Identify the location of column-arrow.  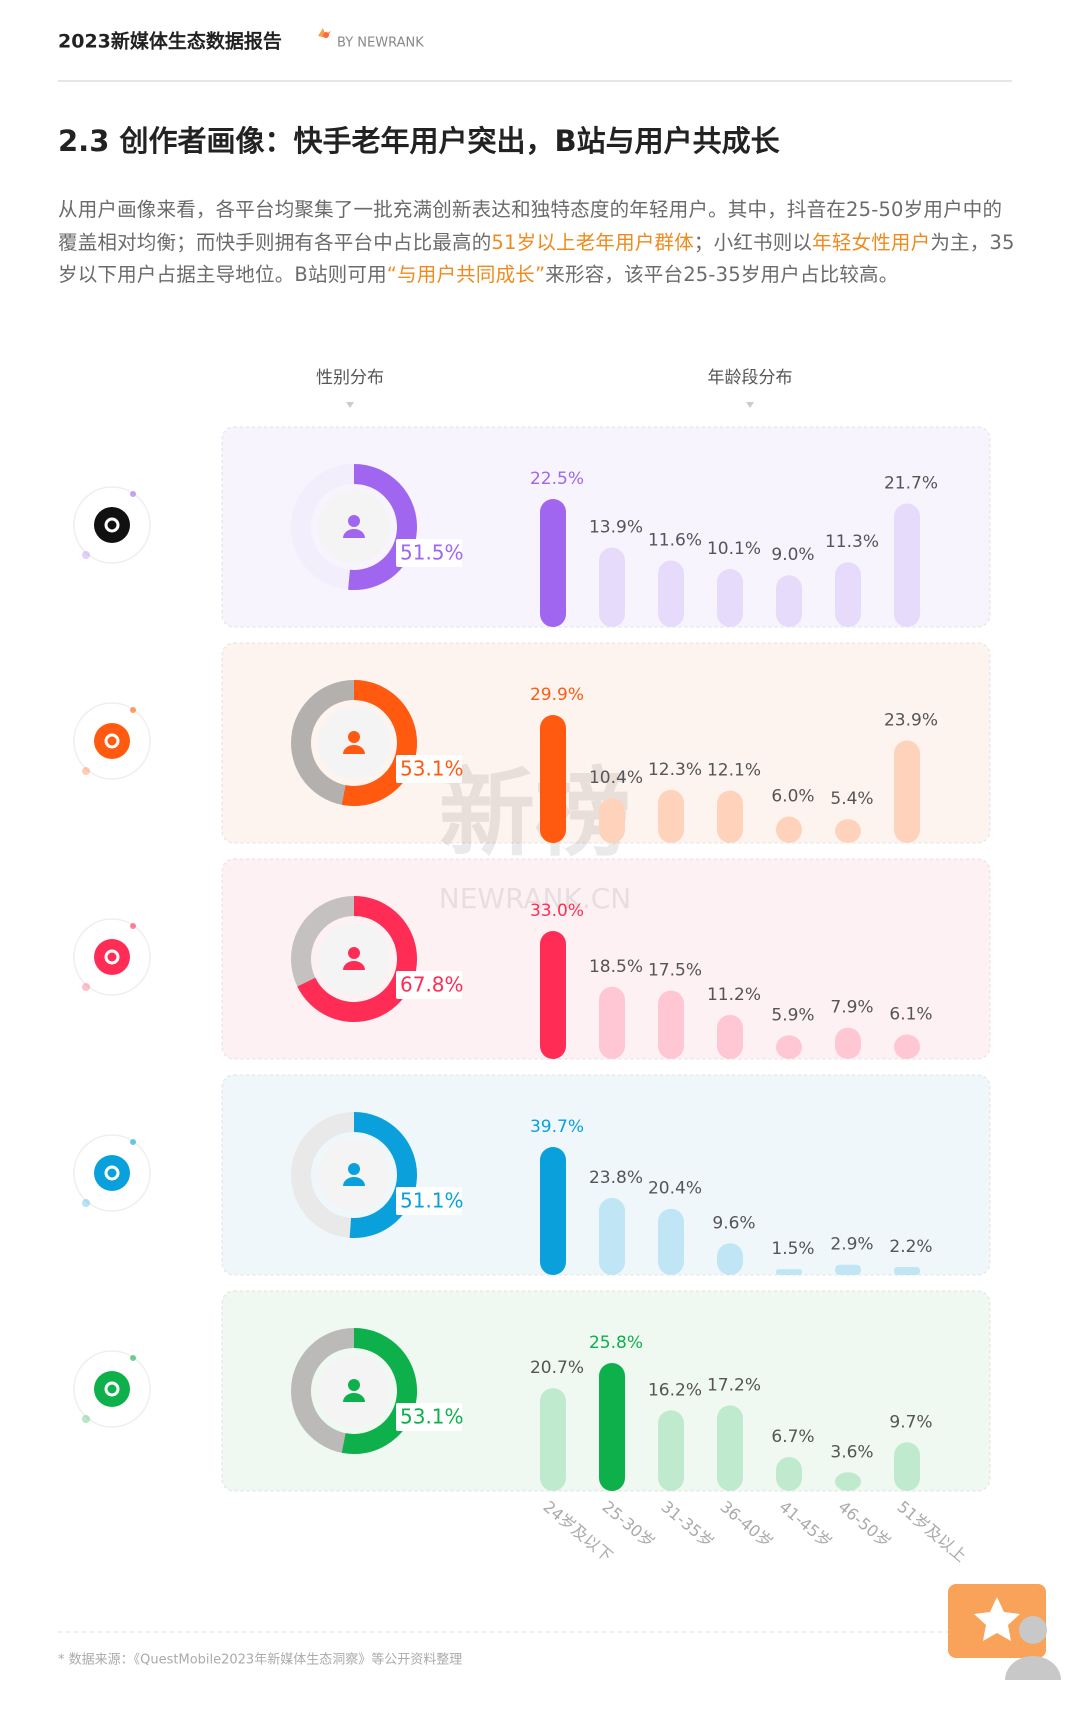
(350, 405).